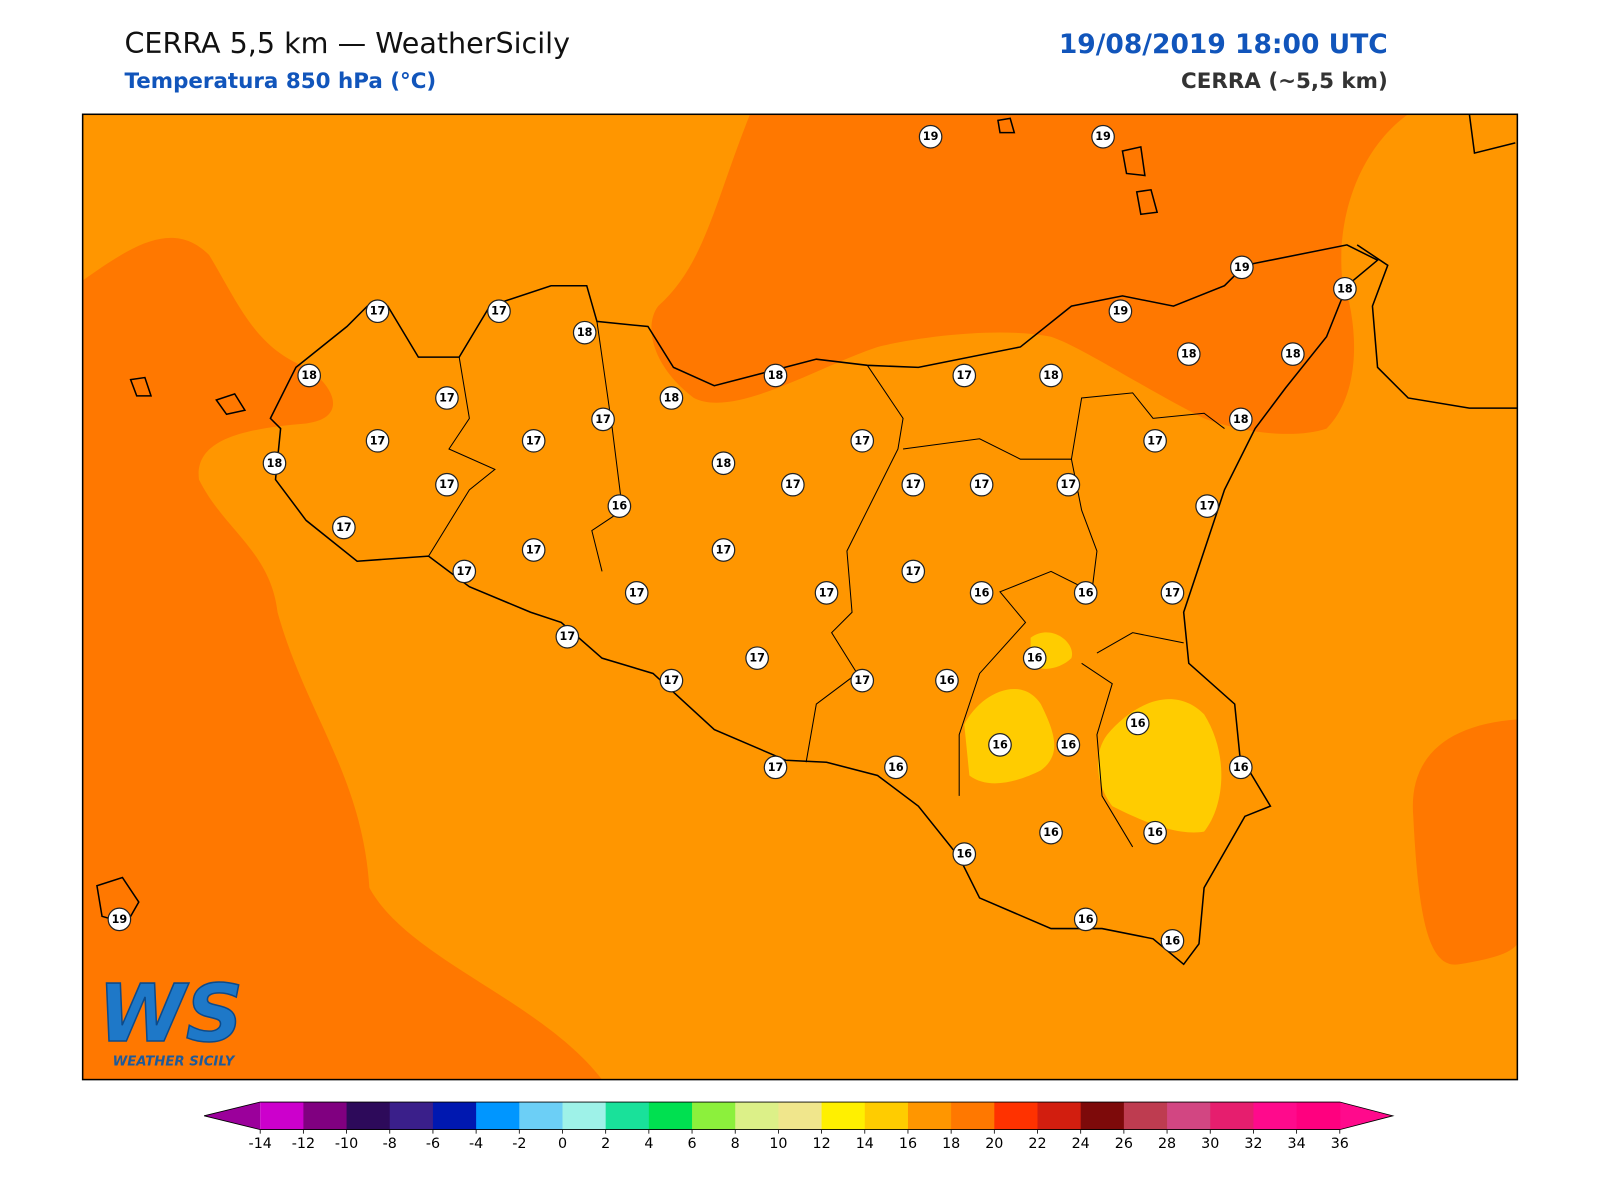  What do you see at coordinates (1124, 1144) in the screenshot?
I see `colorbar-tick-label: 26` at bounding box center [1124, 1144].